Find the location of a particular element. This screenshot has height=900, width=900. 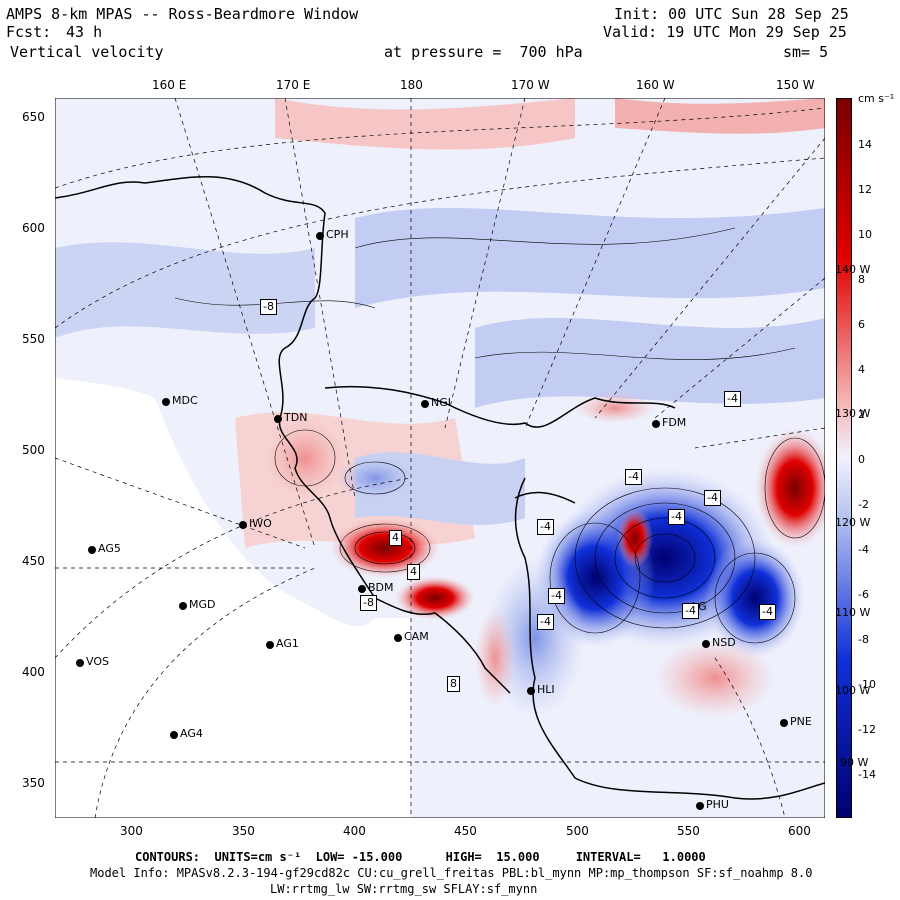

station-label: AG5 is located at coordinates (109, 548).